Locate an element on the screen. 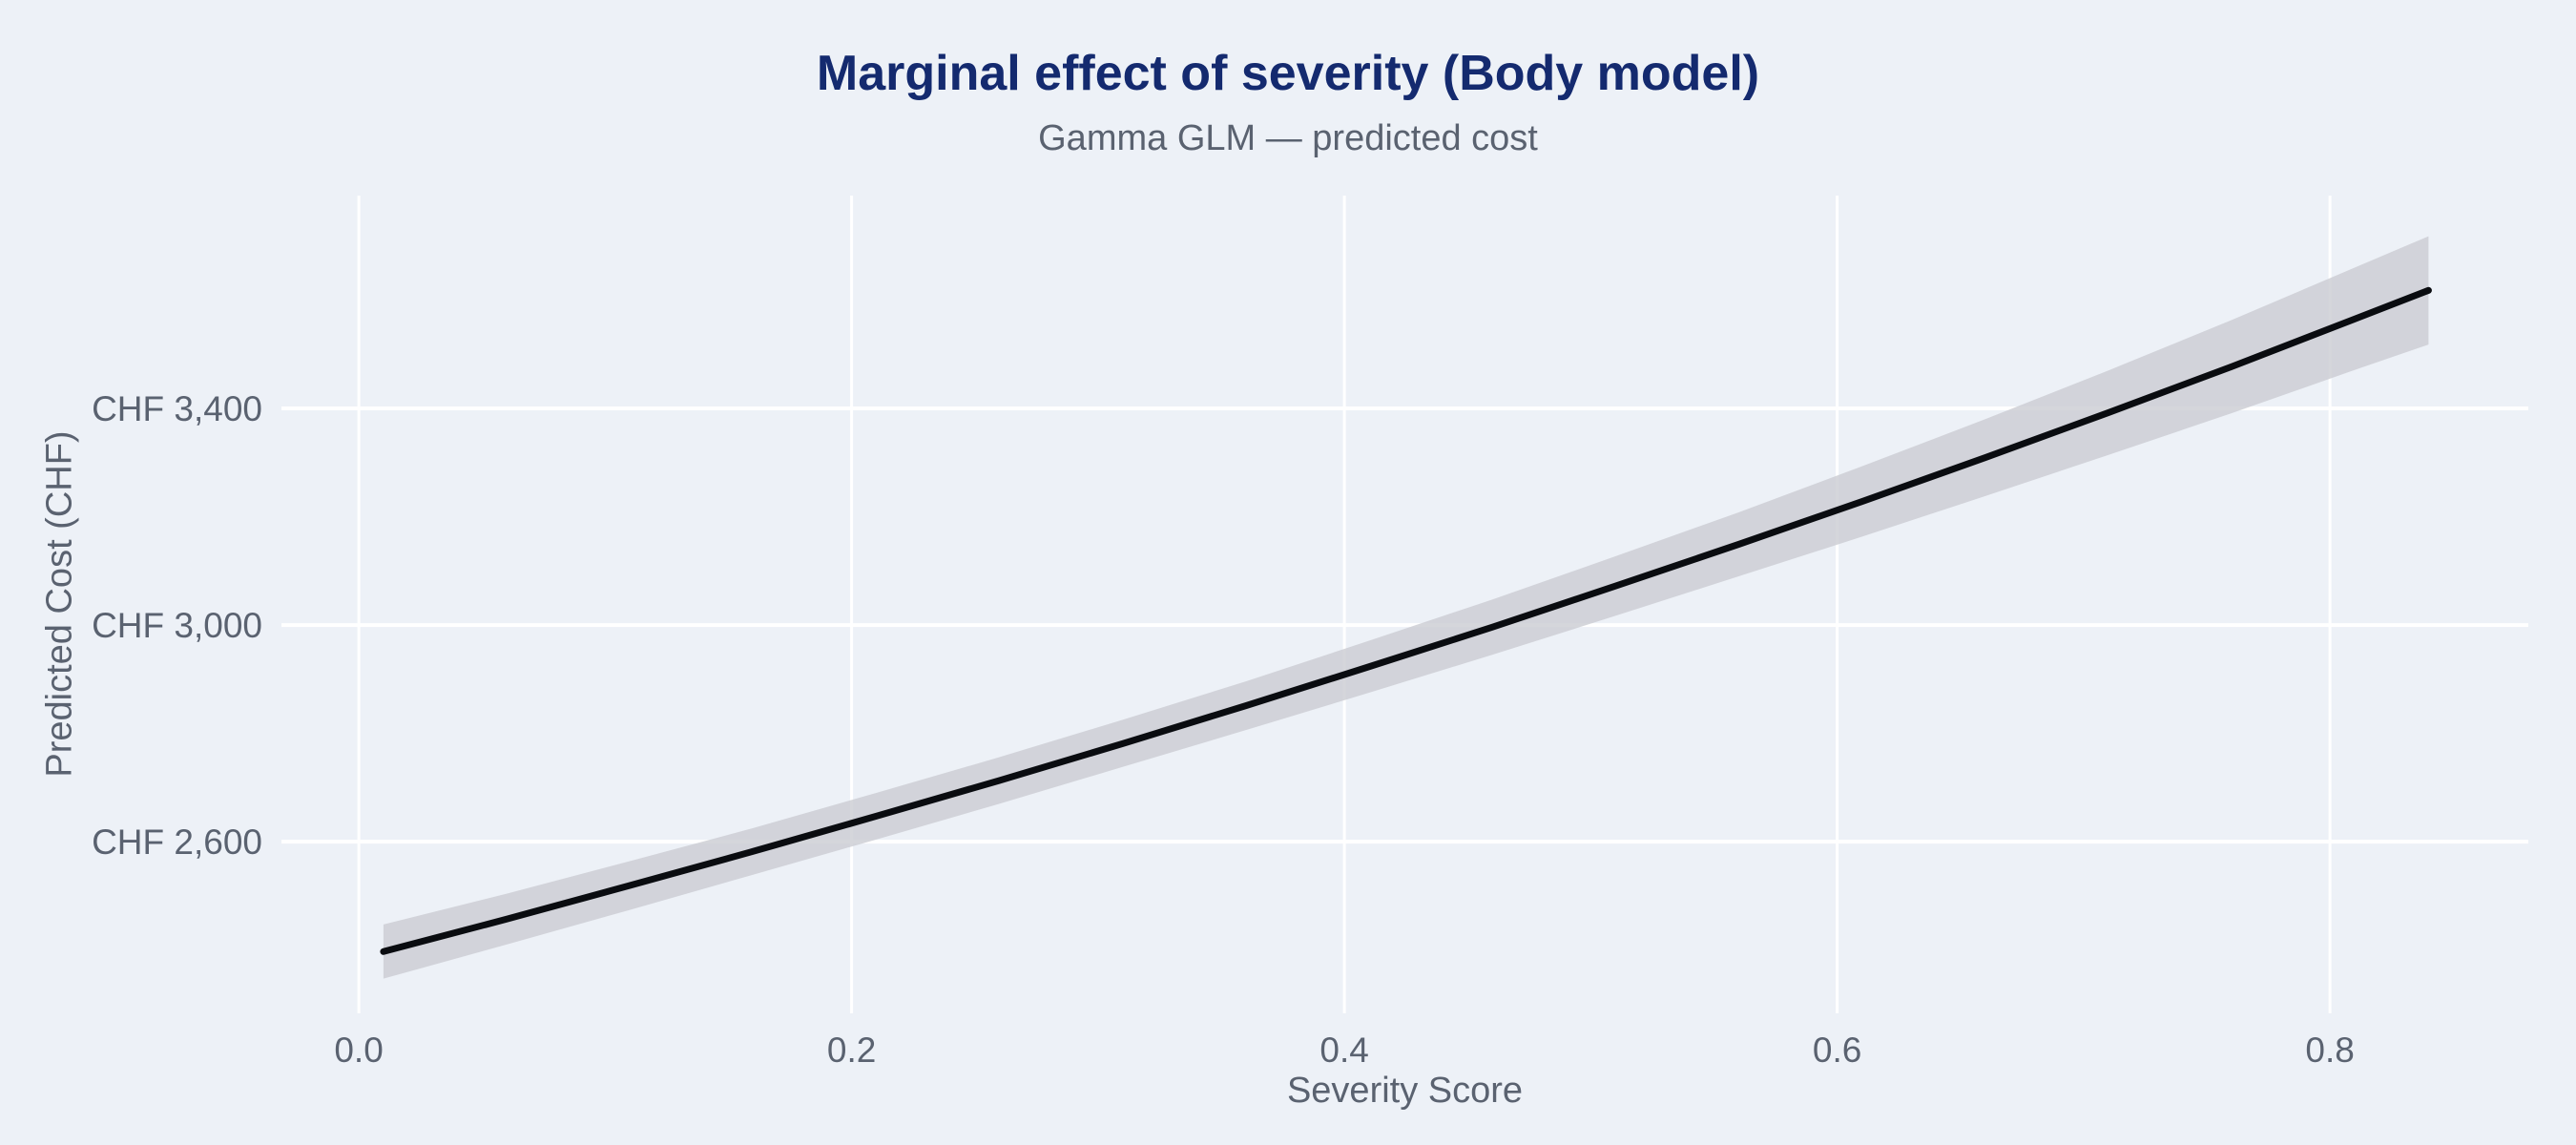 Image resolution: width=2576 pixels, height=1145 pixels. y-tick-label: CHF 3,000 is located at coordinates (177, 626).